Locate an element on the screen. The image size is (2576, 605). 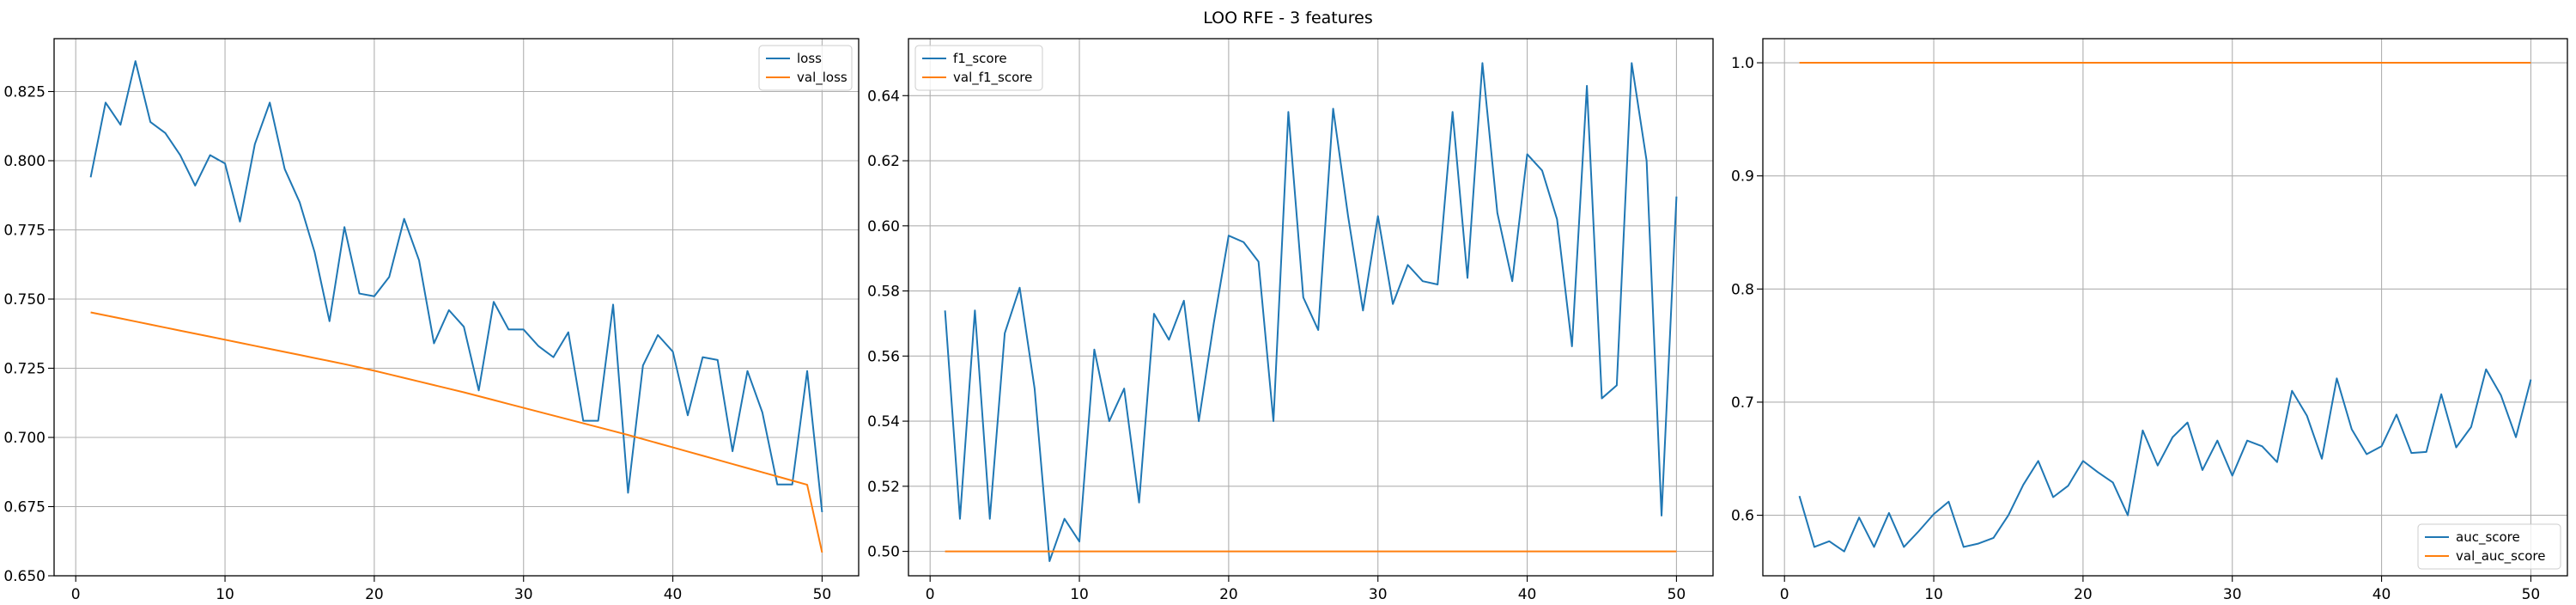
y-tick-label: 0.54 is located at coordinates (884, 422).